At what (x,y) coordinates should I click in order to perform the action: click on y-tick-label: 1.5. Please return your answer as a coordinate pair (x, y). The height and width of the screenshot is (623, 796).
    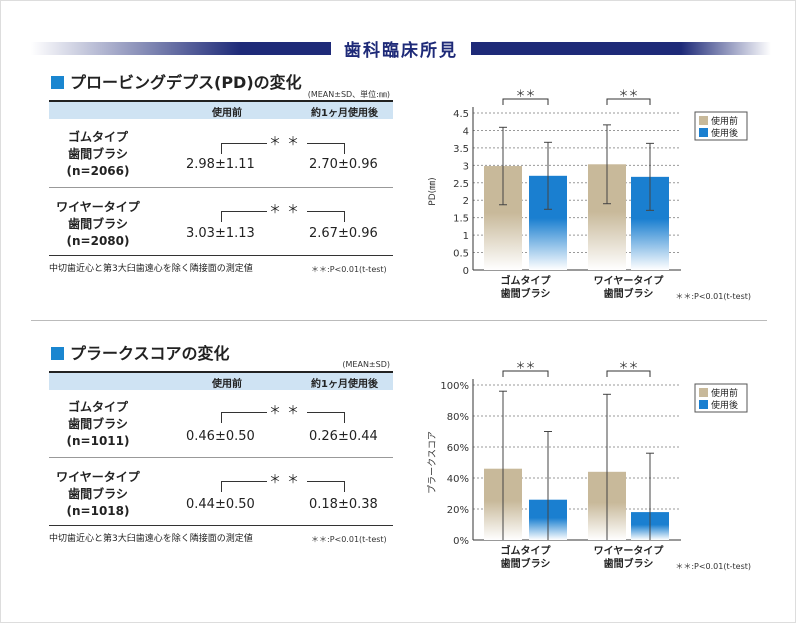
    Looking at the image, I should click on (461, 219).